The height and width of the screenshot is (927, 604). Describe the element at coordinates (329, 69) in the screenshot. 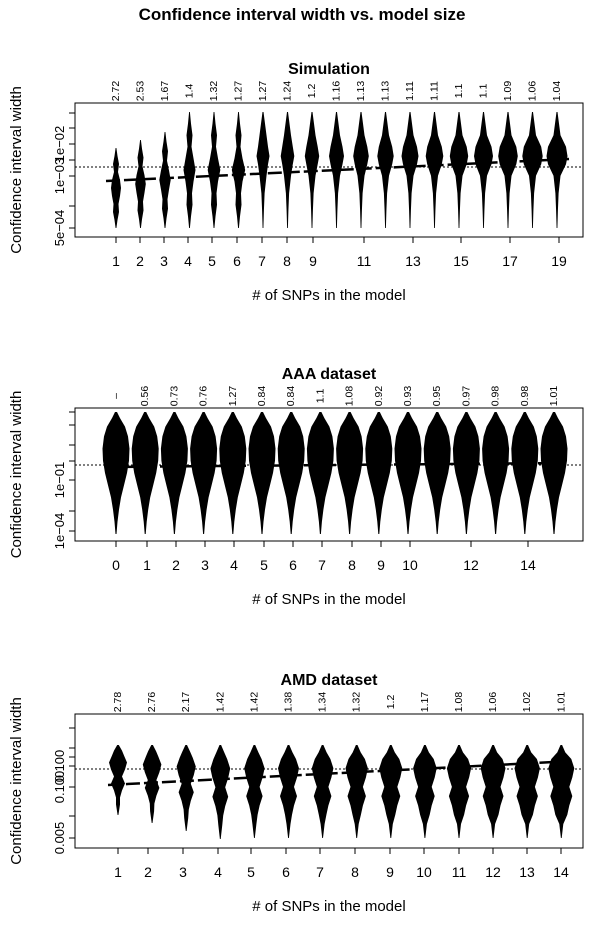

I see `panel-title: Simulation` at that location.